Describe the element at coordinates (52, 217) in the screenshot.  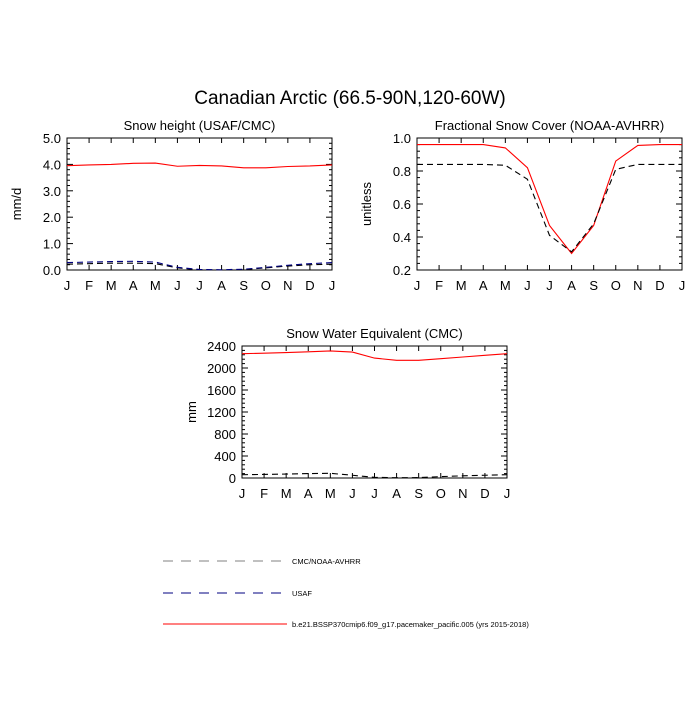
I see `y-tick-label: 2.0` at that location.